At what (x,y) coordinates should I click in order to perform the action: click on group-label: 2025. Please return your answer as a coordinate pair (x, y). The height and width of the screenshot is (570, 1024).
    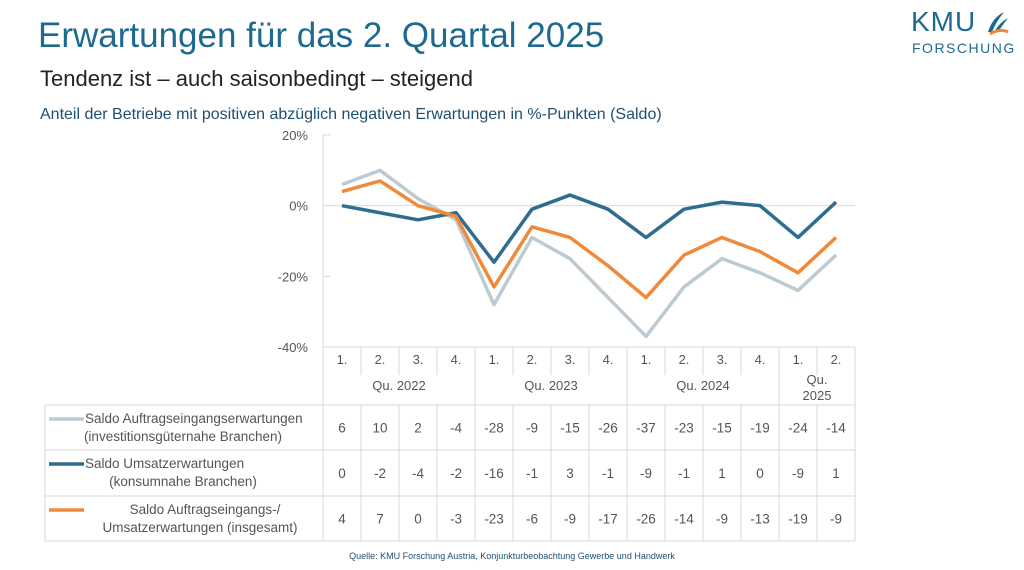
    Looking at the image, I should click on (817, 395).